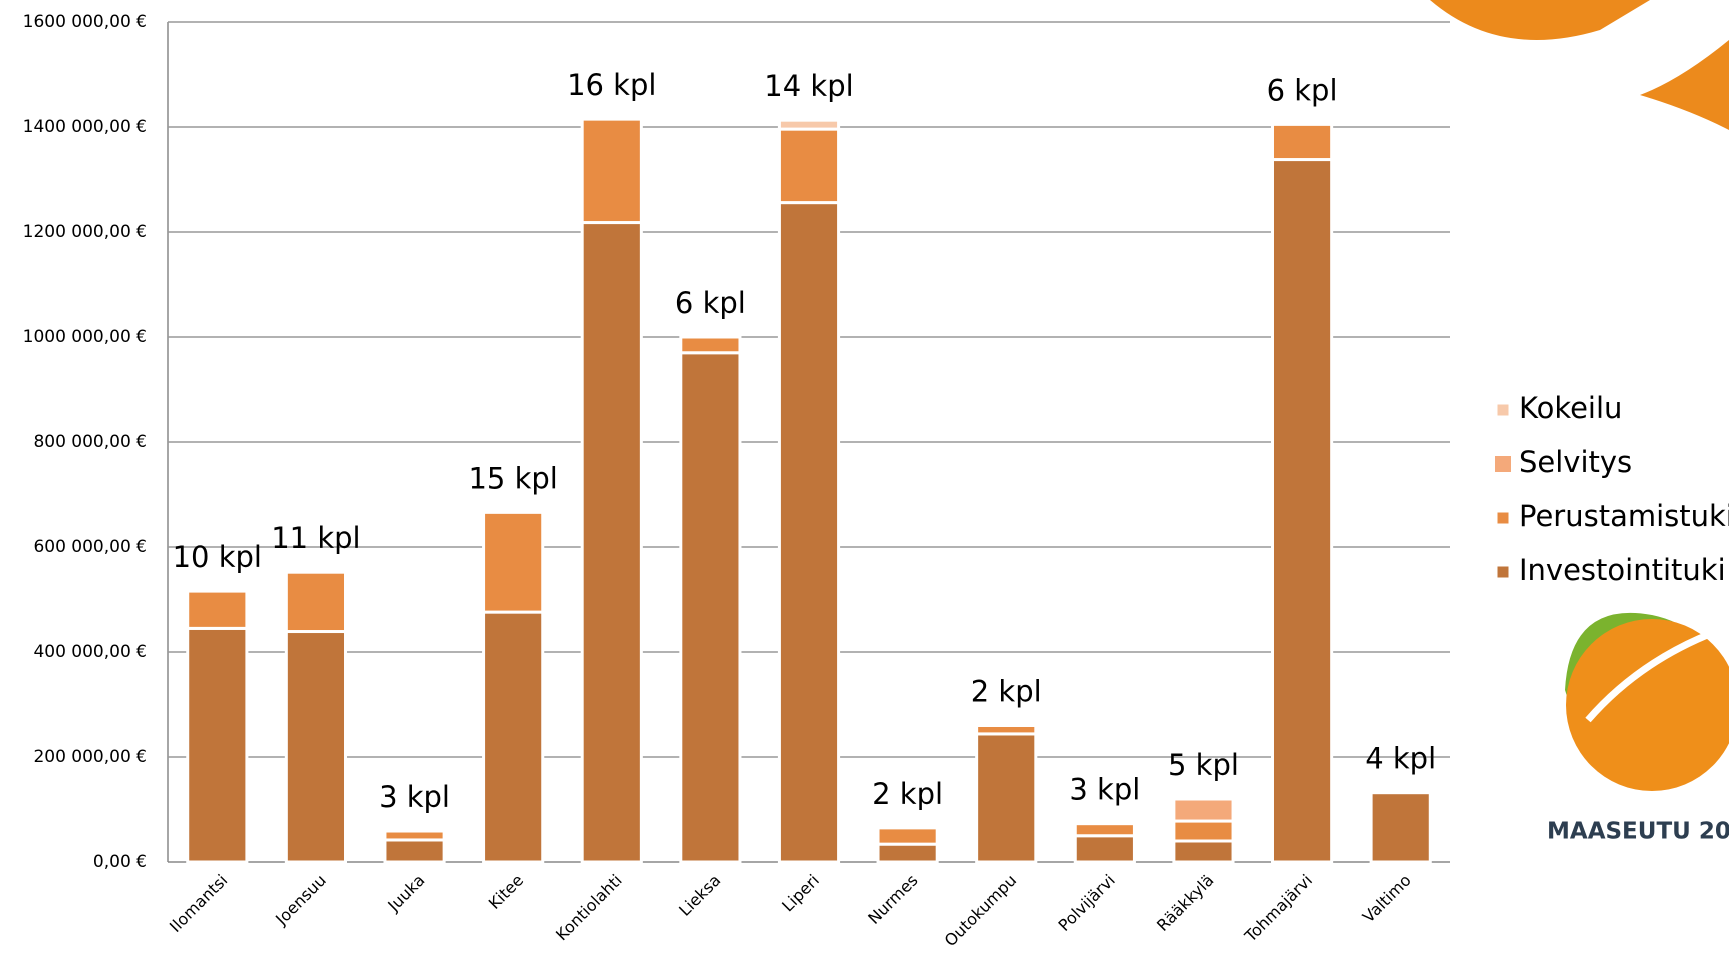 The height and width of the screenshot is (971, 1729). What do you see at coordinates (1203, 765) in the screenshot?
I see `data-annotation: 5 kpl` at bounding box center [1203, 765].